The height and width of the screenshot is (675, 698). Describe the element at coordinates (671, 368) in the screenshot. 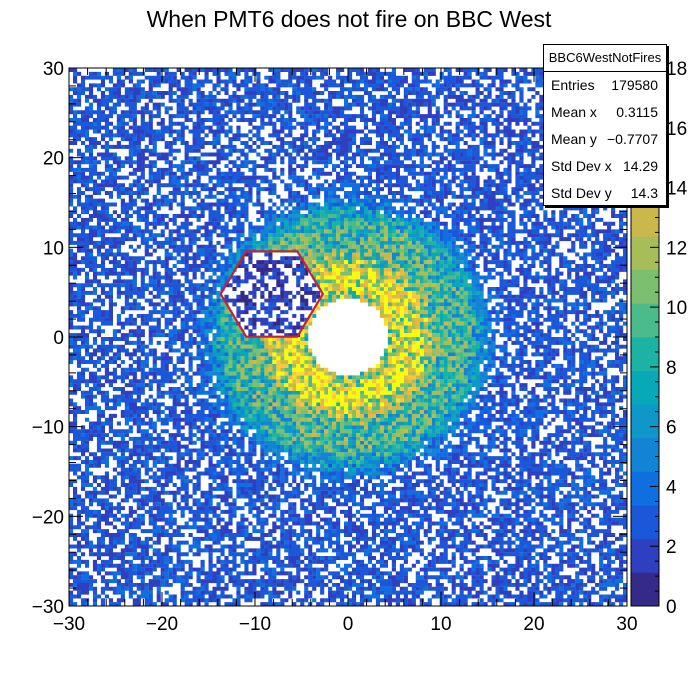

I see `z-tick-label: 8` at that location.